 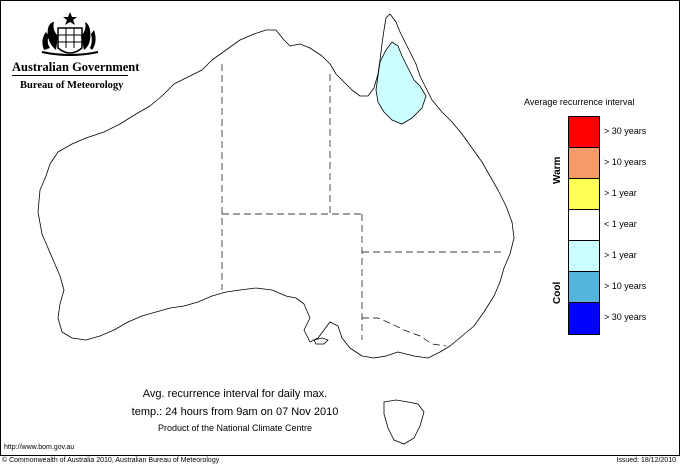 What do you see at coordinates (70, 75) in the screenshot?
I see `title-divider` at bounding box center [70, 75].